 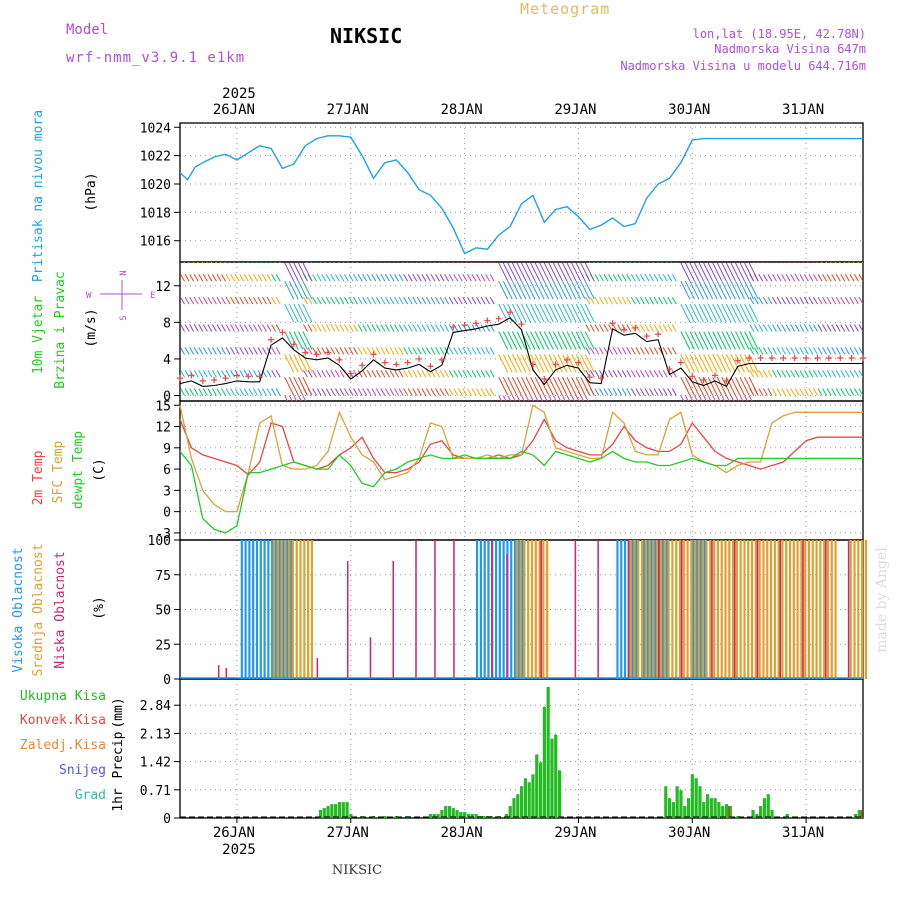 What do you see at coordinates (502, 192) in the screenshot?
I see `panel-pressure: 1016 1018 1020 1022 1024` at bounding box center [502, 192].